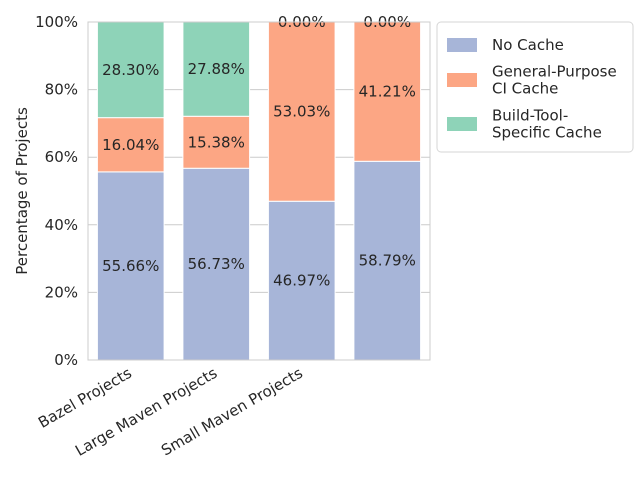 The width and height of the screenshot is (640, 480). Describe the element at coordinates (61, 157) in the screenshot. I see `y-tick-label: 60%` at that location.